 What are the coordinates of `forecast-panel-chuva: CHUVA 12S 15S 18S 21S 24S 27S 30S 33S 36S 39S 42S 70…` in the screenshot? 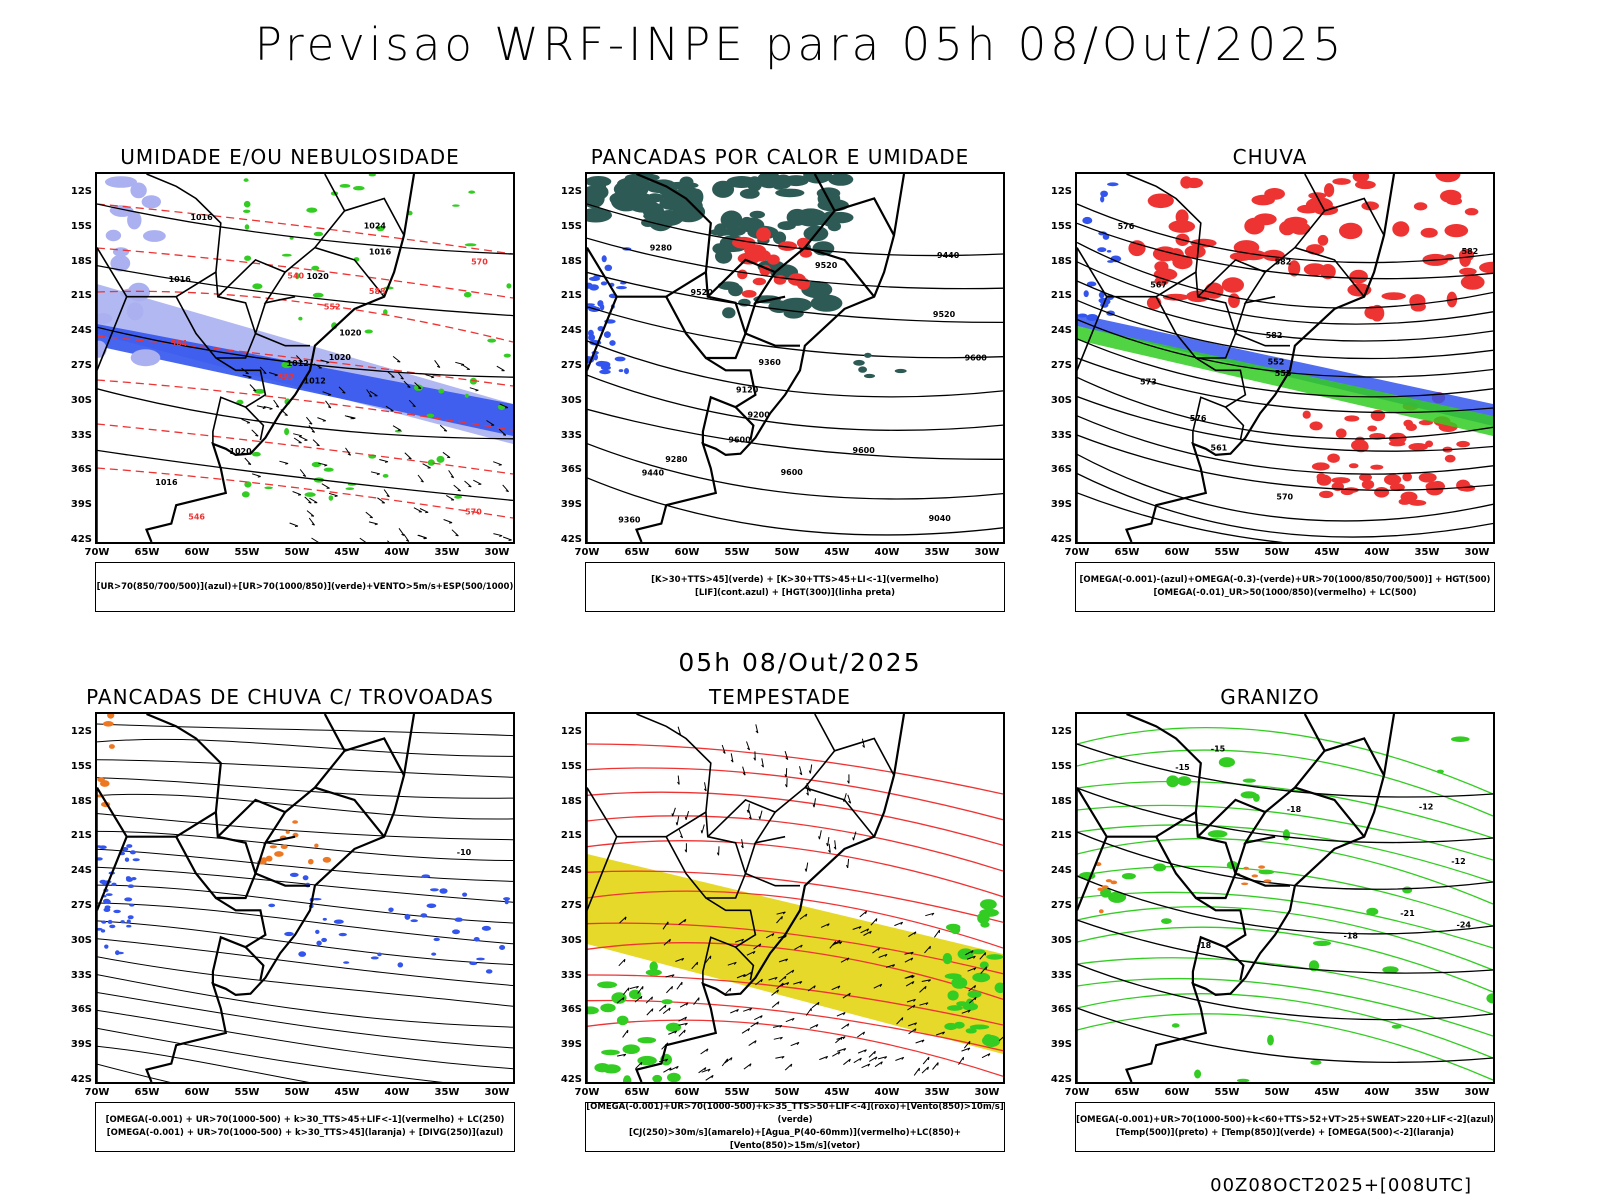 It's located at (1270, 385).